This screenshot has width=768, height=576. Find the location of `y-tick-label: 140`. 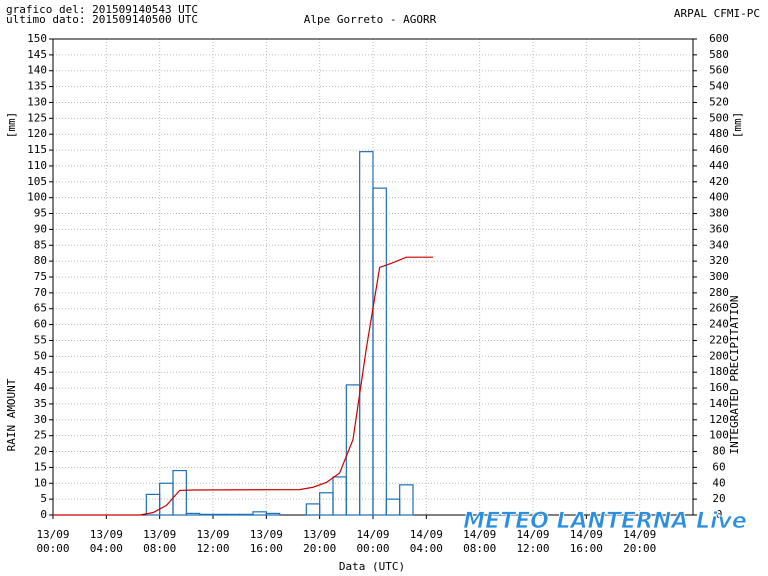

y-tick-label: 140 is located at coordinates (37, 70).